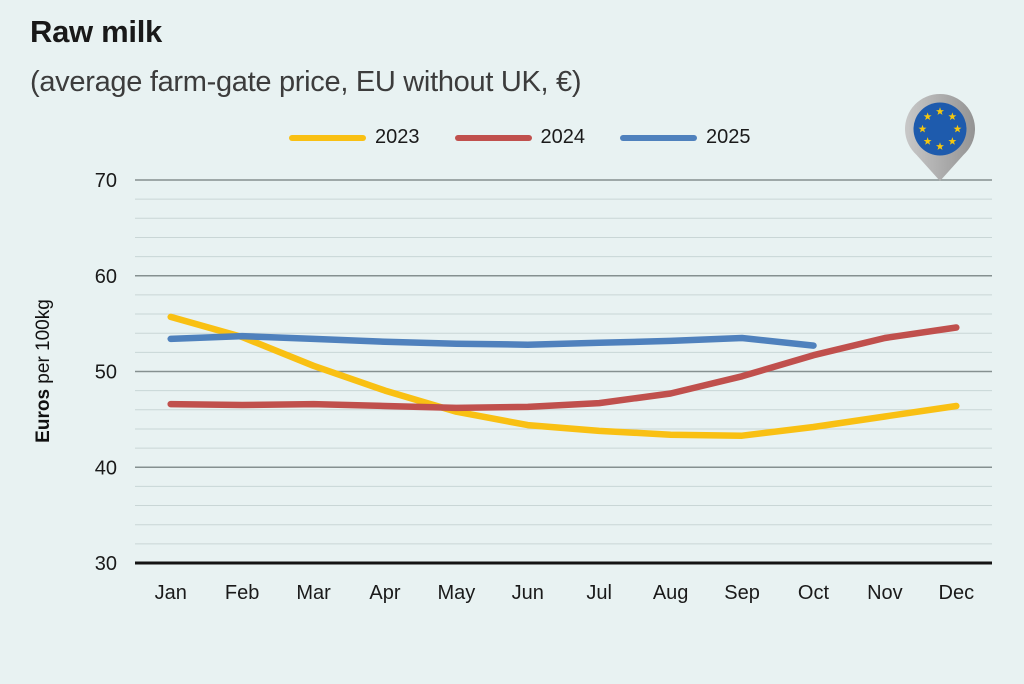 The height and width of the screenshot is (684, 1024). I want to click on x-tick-label: Aug, so click(671, 593).